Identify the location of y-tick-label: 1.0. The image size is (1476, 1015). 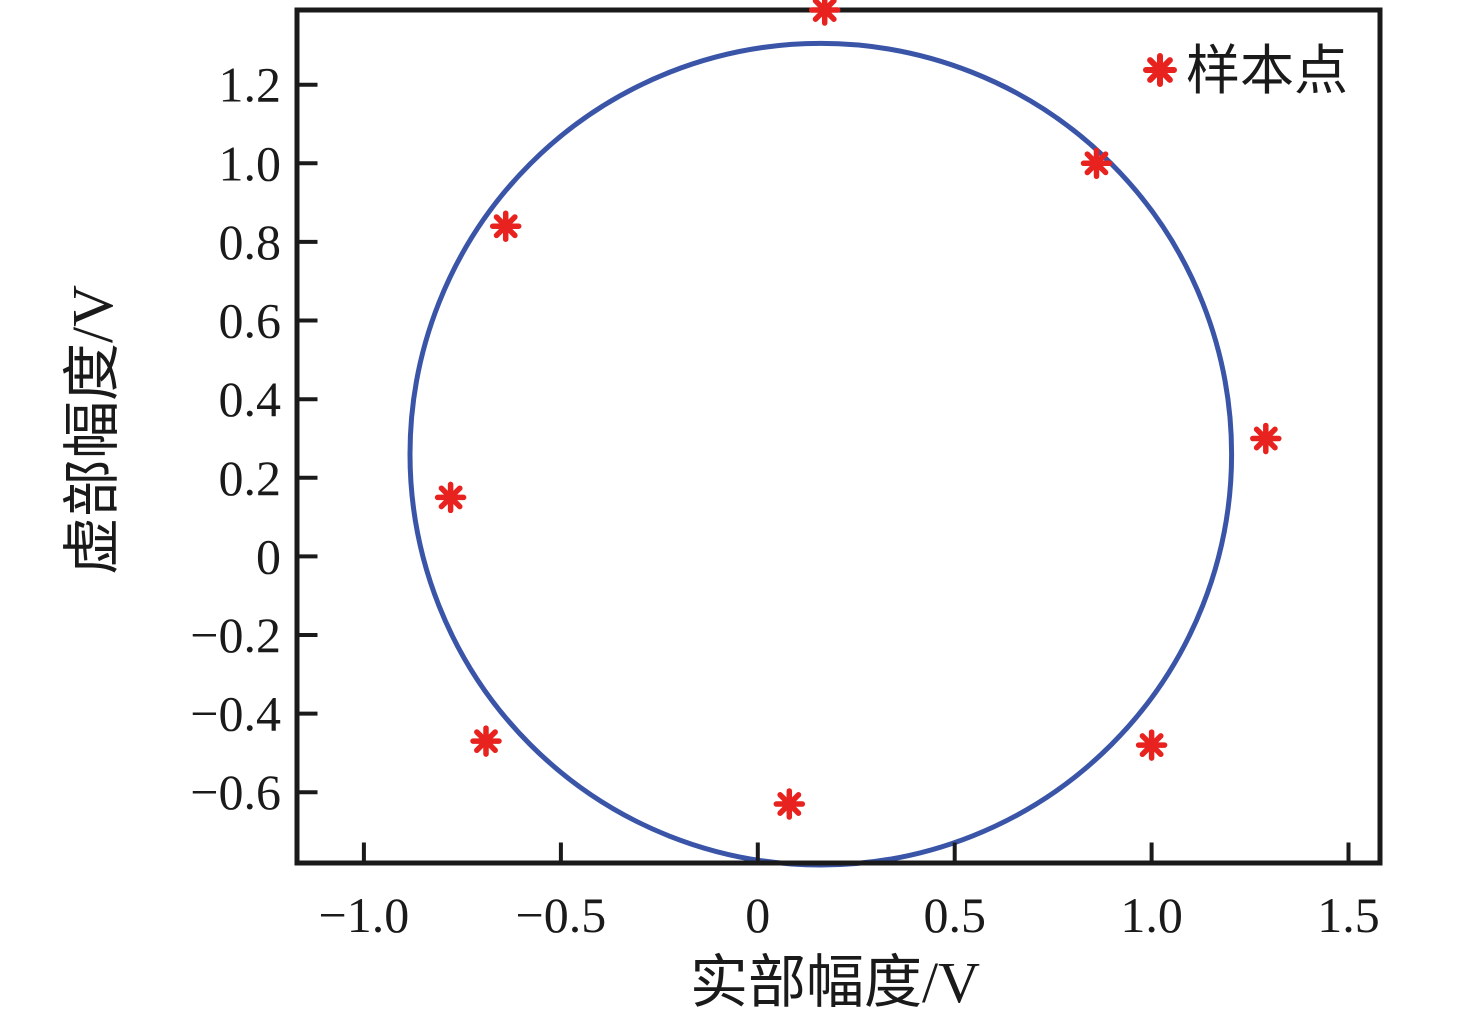
(250, 163).